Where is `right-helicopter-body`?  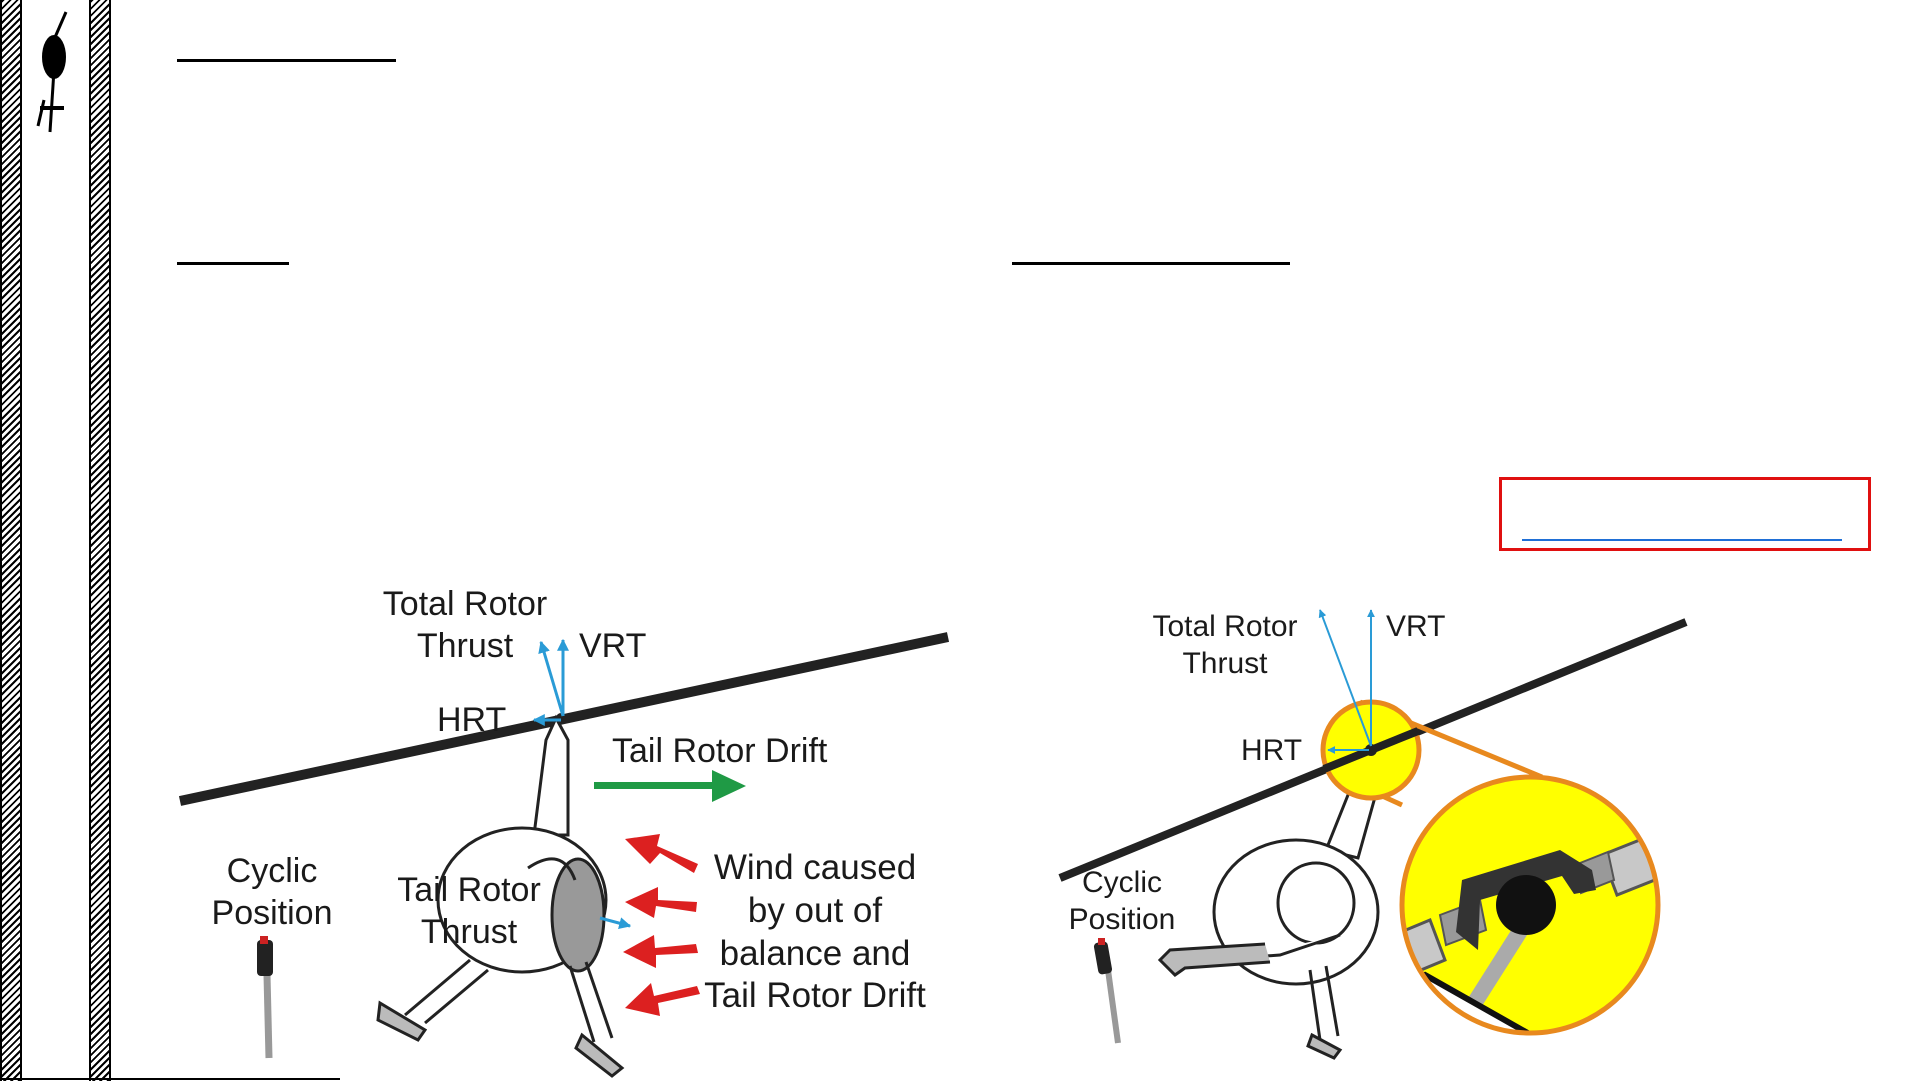 right-helicopter-body is located at coordinates (1270, 902).